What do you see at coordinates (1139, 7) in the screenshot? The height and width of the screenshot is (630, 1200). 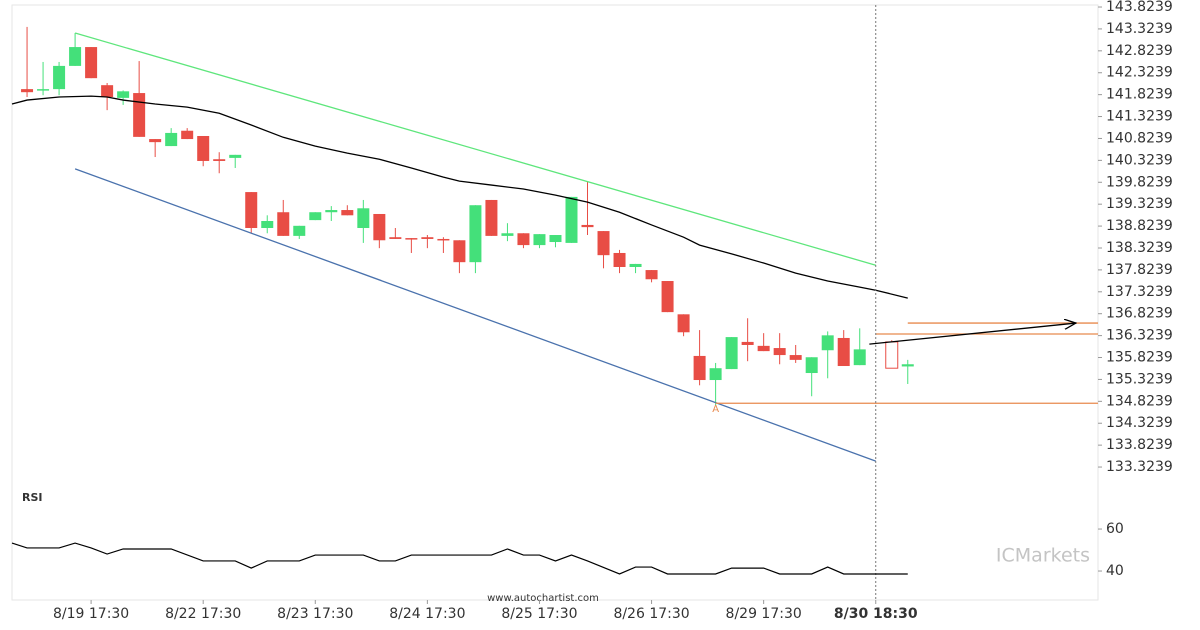 I see `y-tick-label: 143.8239` at bounding box center [1139, 7].